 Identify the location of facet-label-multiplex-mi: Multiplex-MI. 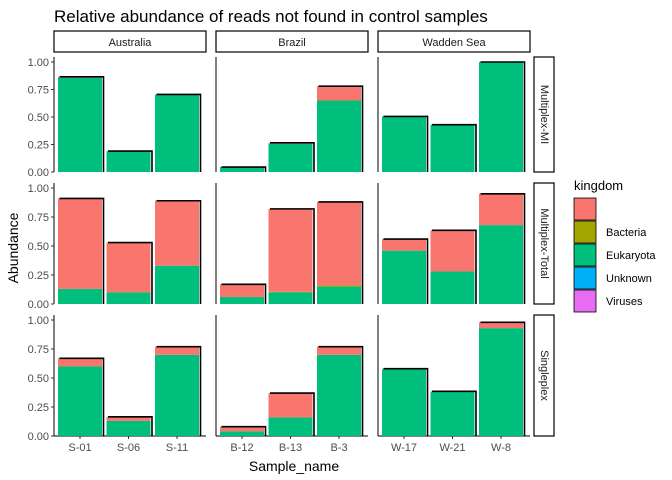
(544, 114).